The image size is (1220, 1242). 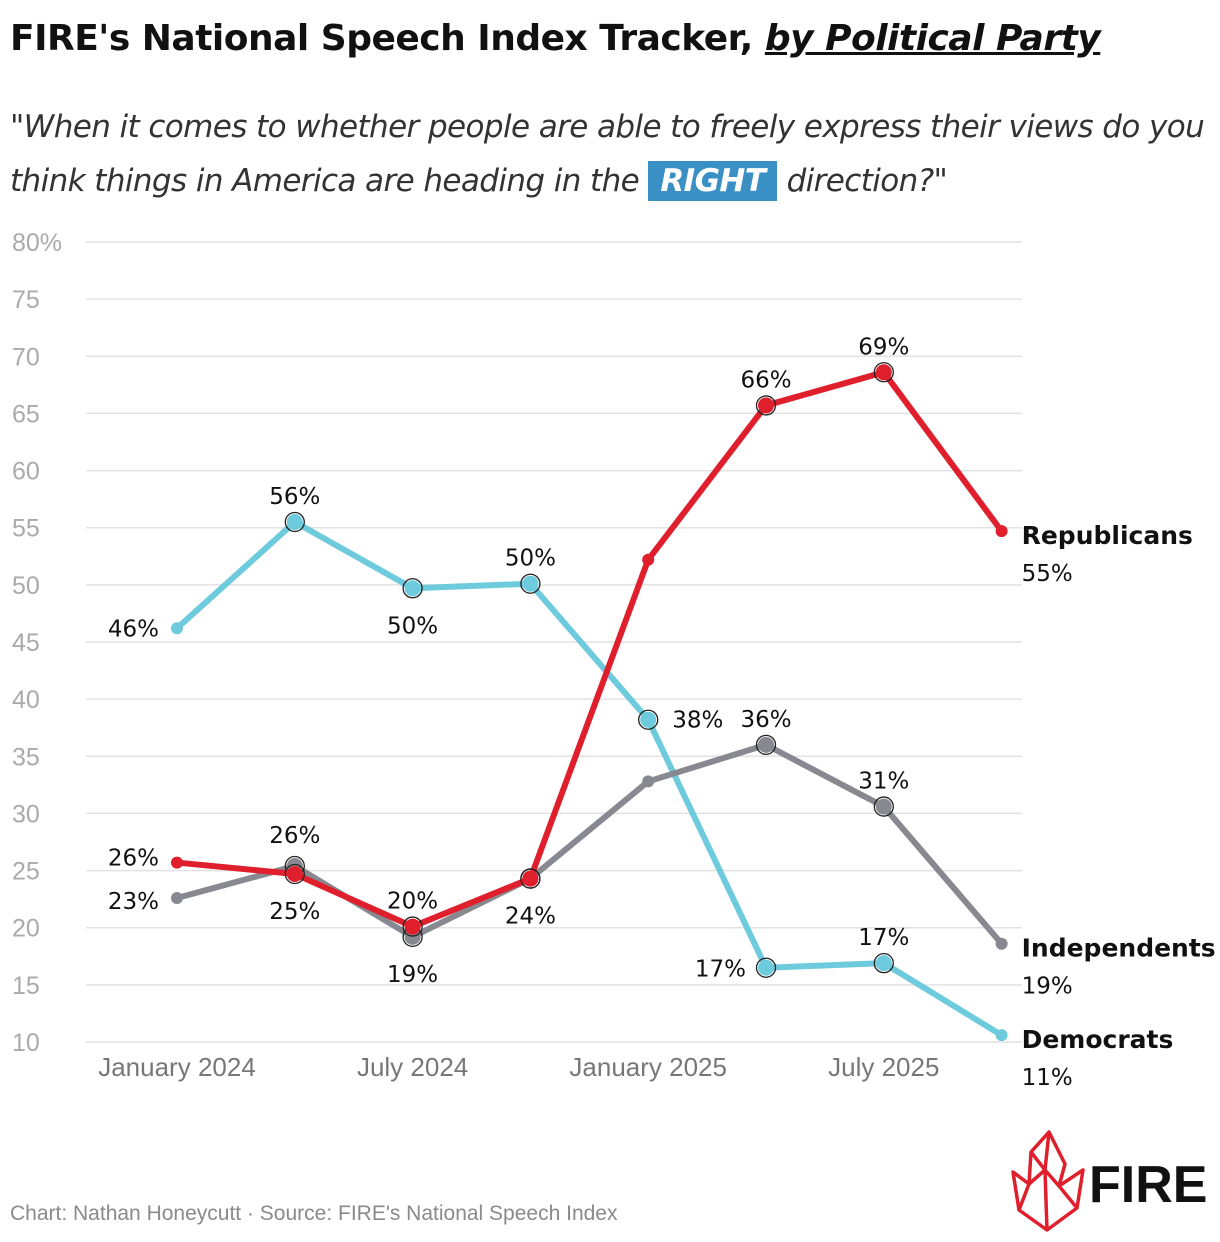 What do you see at coordinates (37, 243) in the screenshot?
I see `y-tick-label: 80%` at bounding box center [37, 243].